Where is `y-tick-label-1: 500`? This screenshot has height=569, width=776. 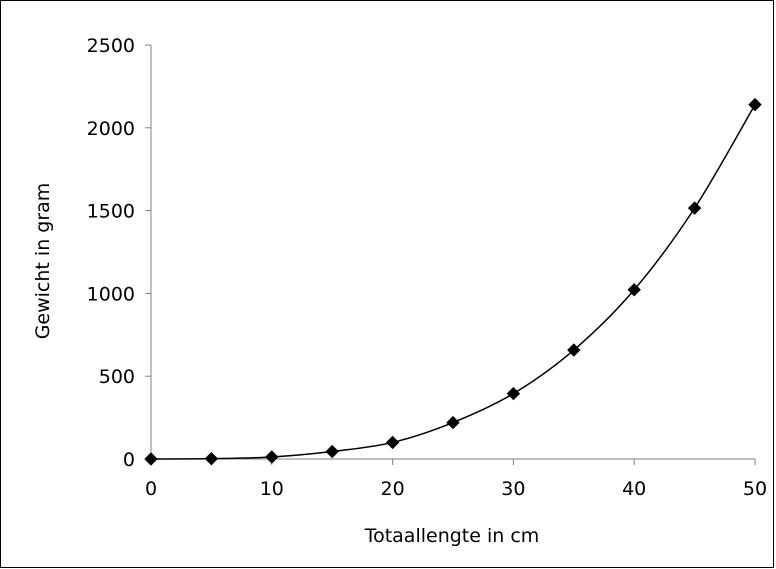
y-tick-label-1: 500 is located at coordinates (117, 377).